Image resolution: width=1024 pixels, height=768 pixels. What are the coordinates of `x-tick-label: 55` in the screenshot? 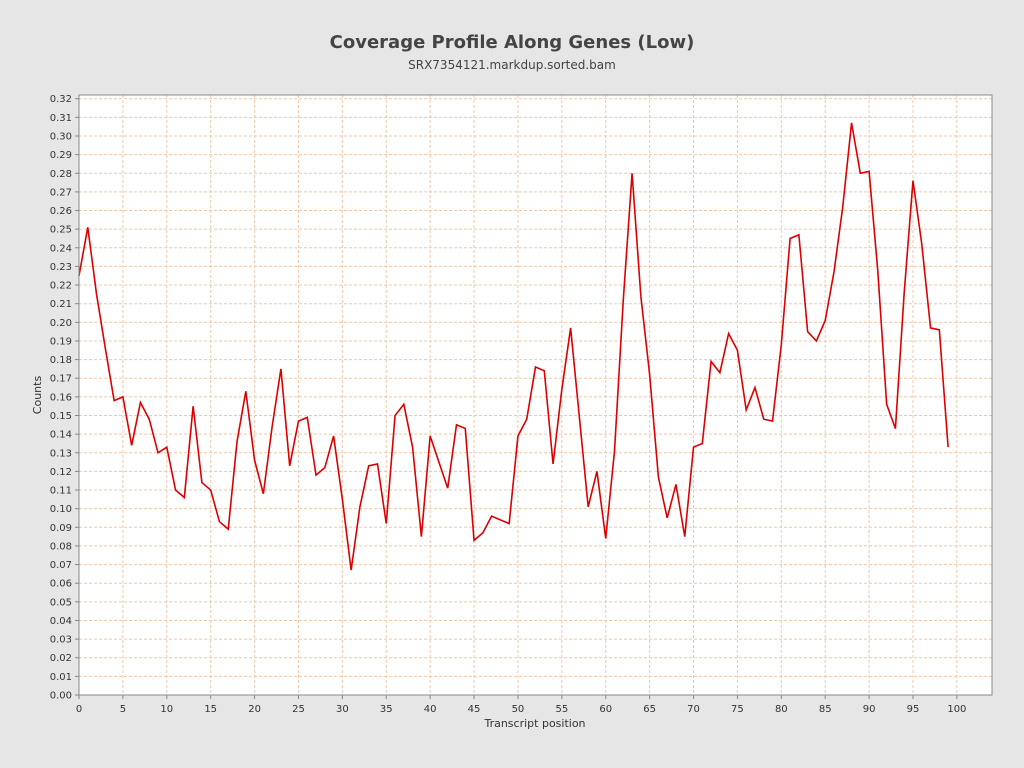 It's located at (561, 709).